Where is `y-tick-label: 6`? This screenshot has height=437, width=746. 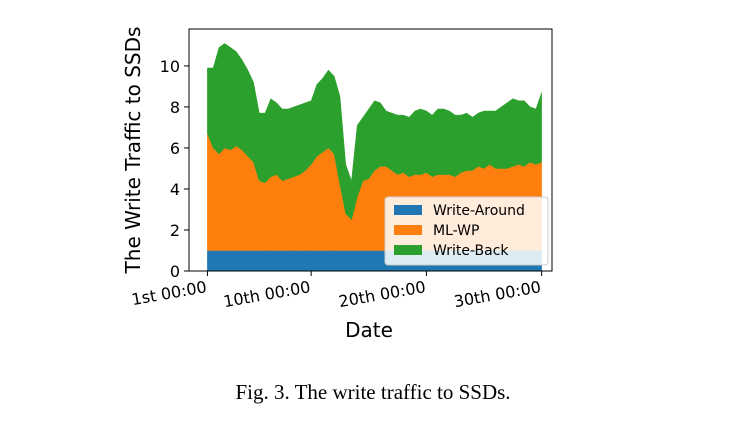 y-tick-label: 6 is located at coordinates (175, 148).